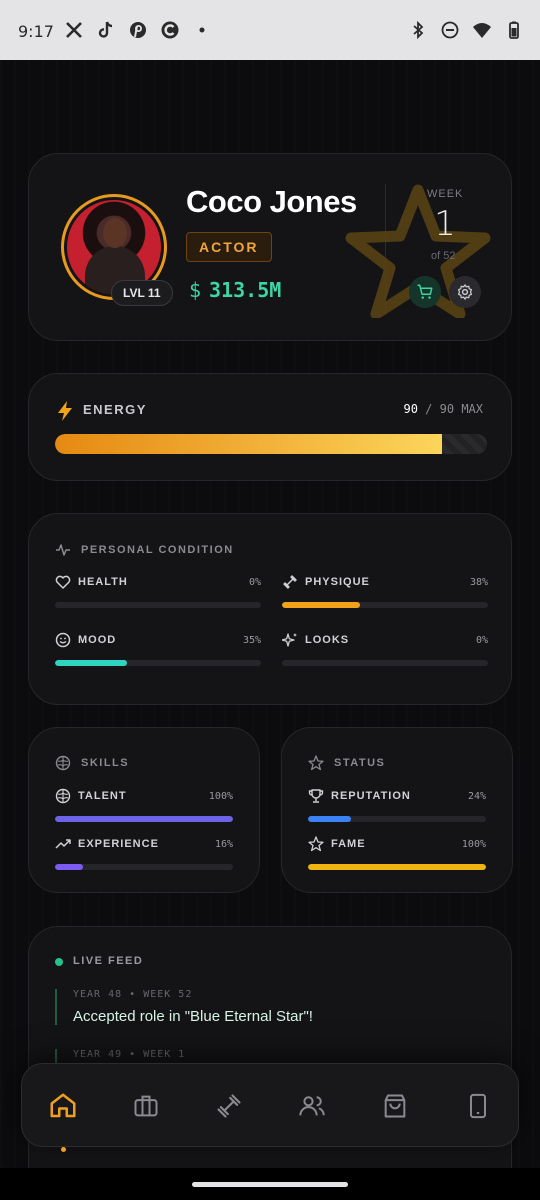 This screenshot has height=1200, width=540. I want to click on brain-icon, so click(63, 796).